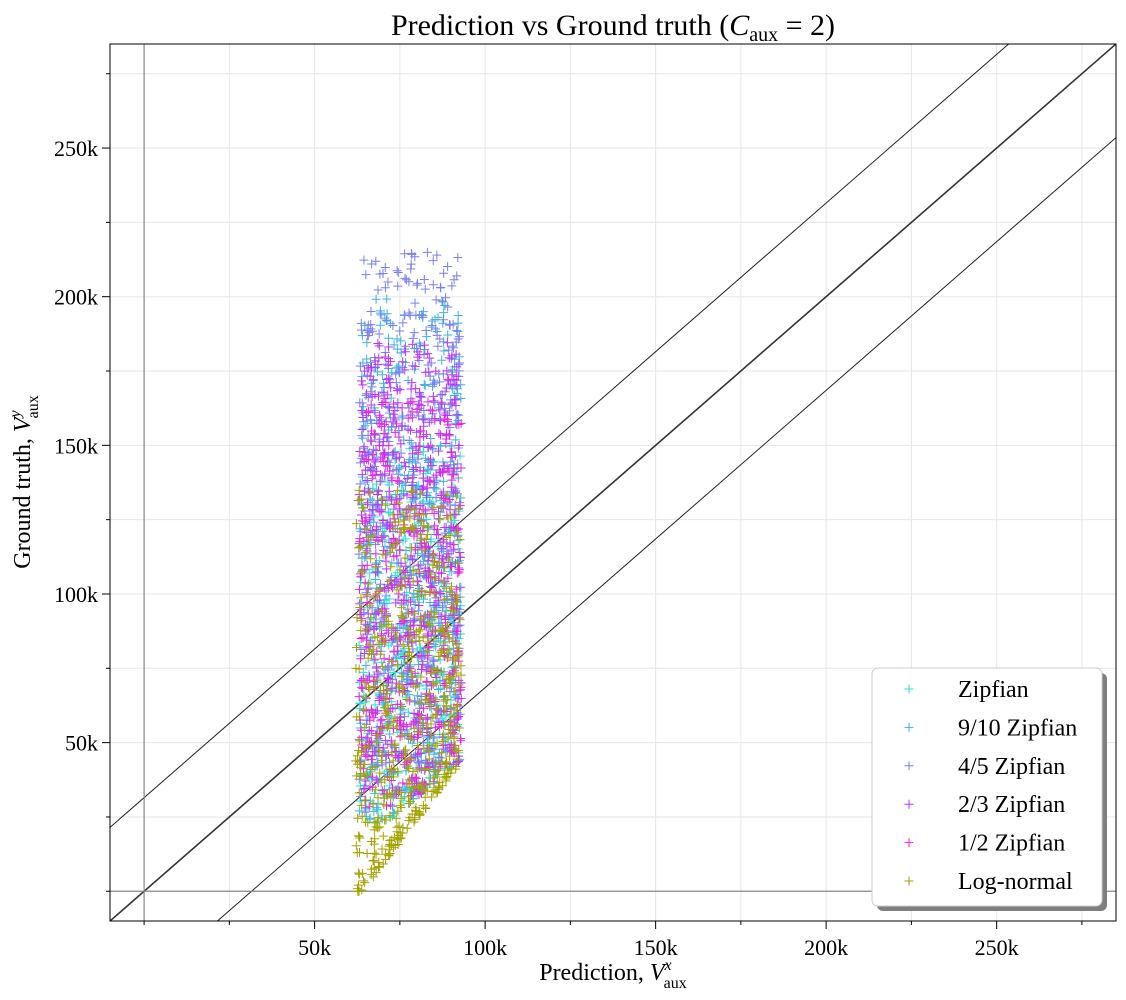  Describe the element at coordinates (613, 27) in the screenshot. I see `chart-title: Prediction vs Ground truth (Caux = 2)` at that location.